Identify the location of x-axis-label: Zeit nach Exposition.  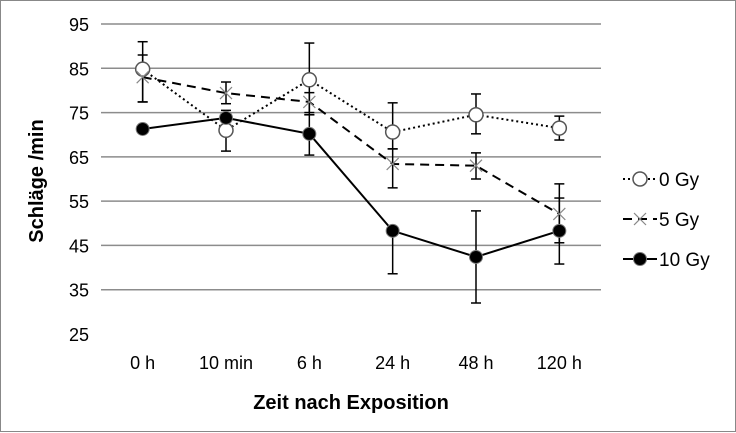
(351, 403).